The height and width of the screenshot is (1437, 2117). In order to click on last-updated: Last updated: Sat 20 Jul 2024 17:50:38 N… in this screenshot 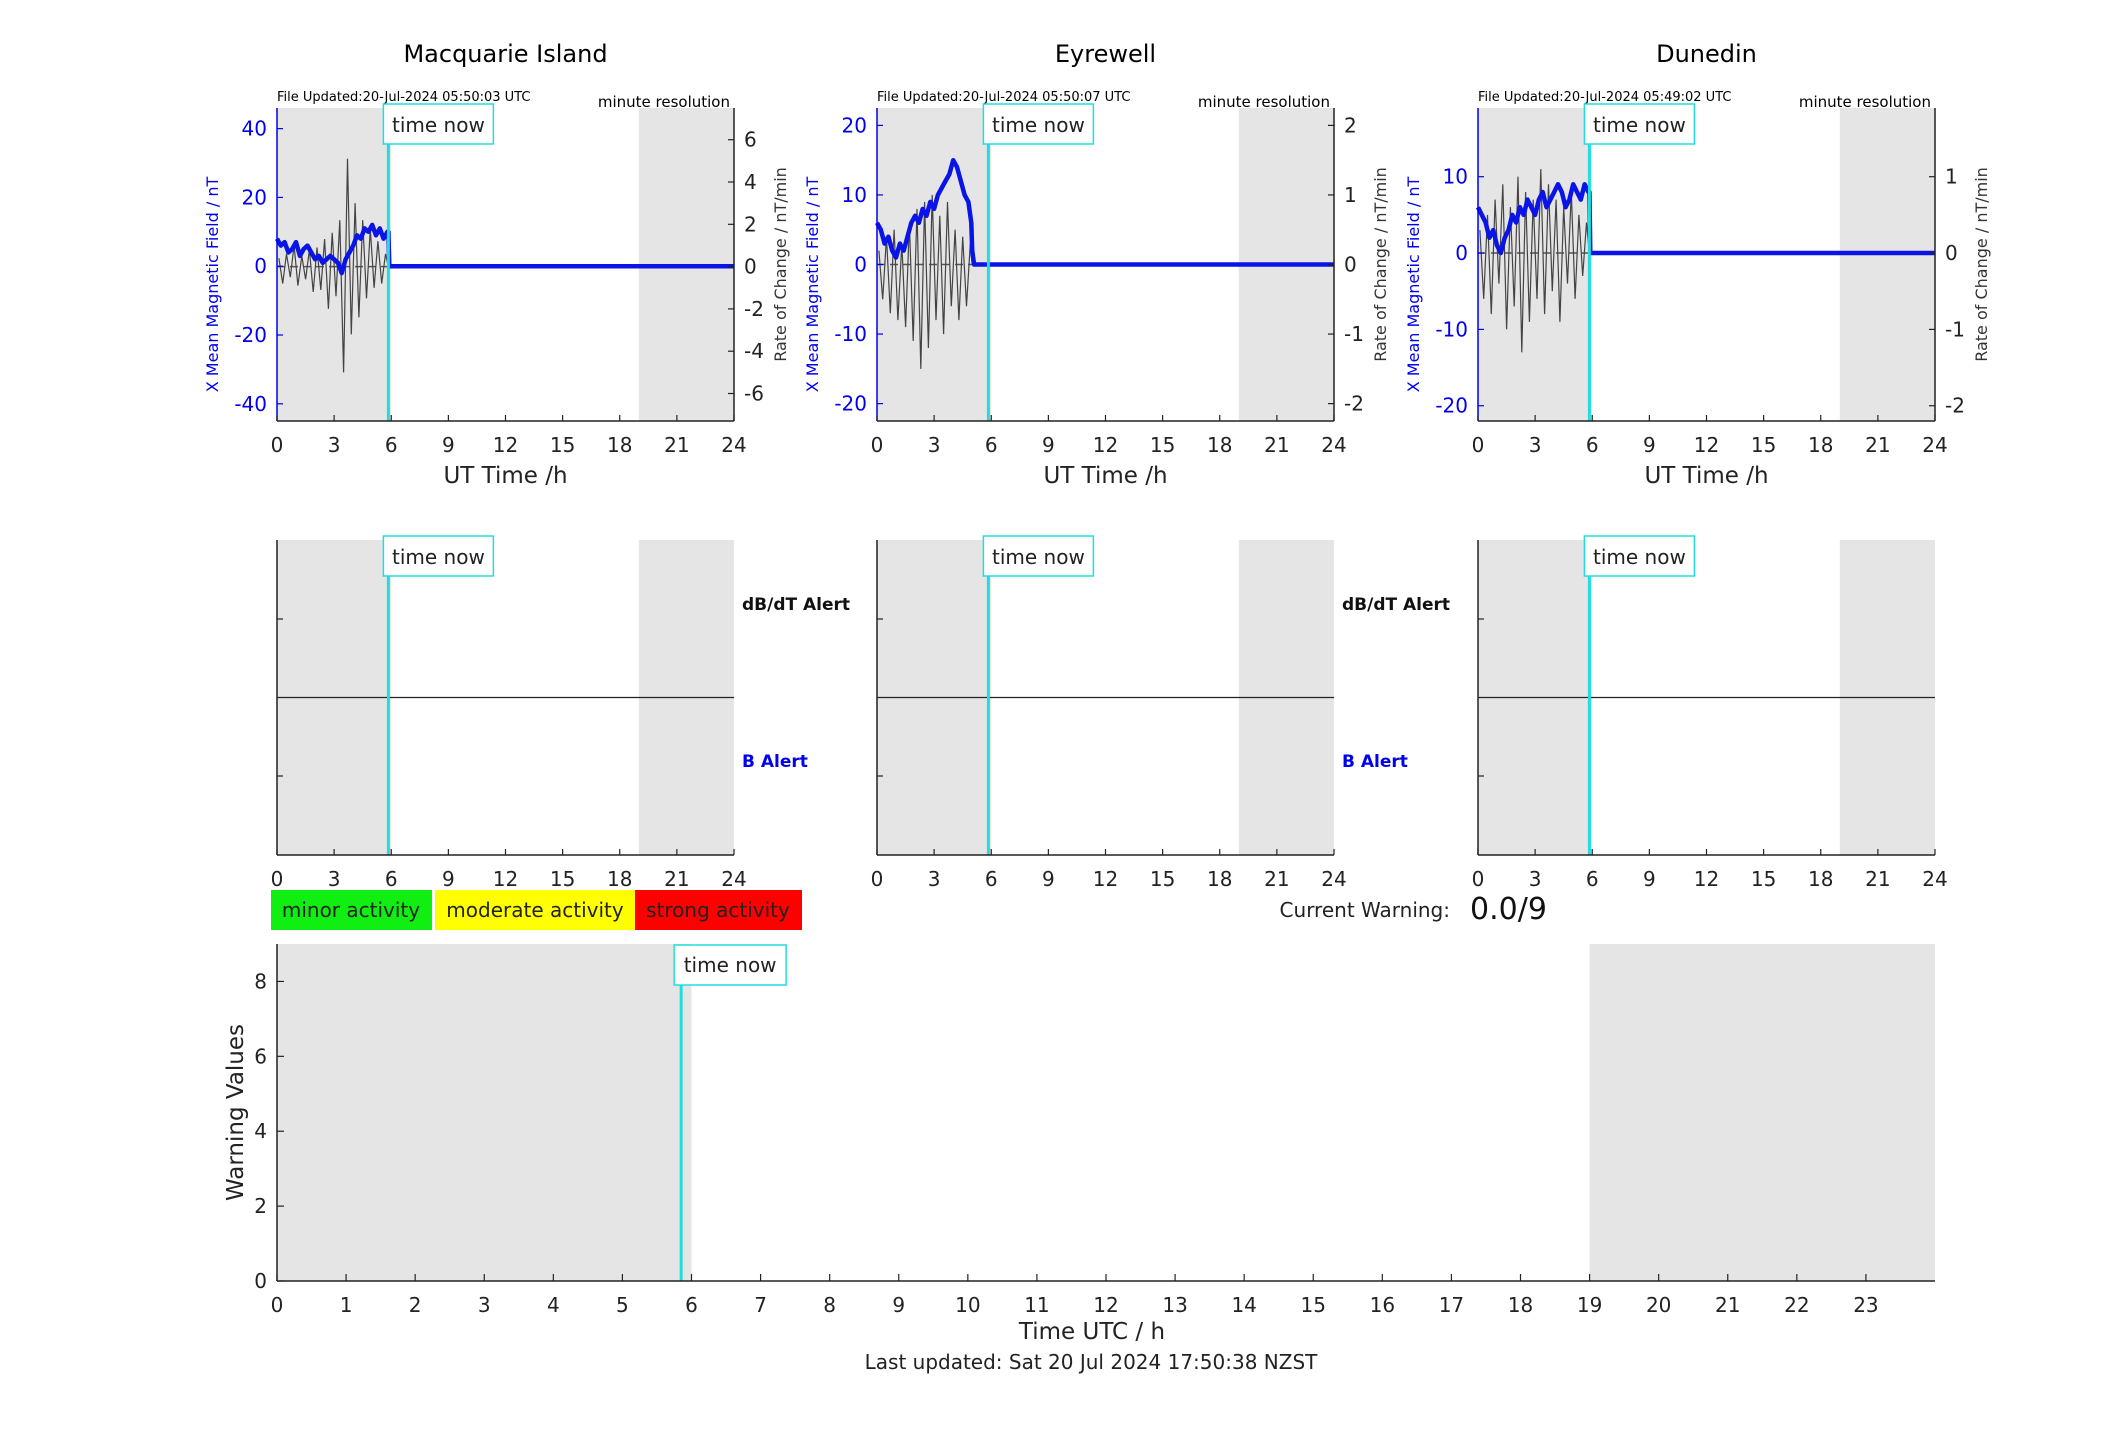, I will do `click(1092, 1362)`.